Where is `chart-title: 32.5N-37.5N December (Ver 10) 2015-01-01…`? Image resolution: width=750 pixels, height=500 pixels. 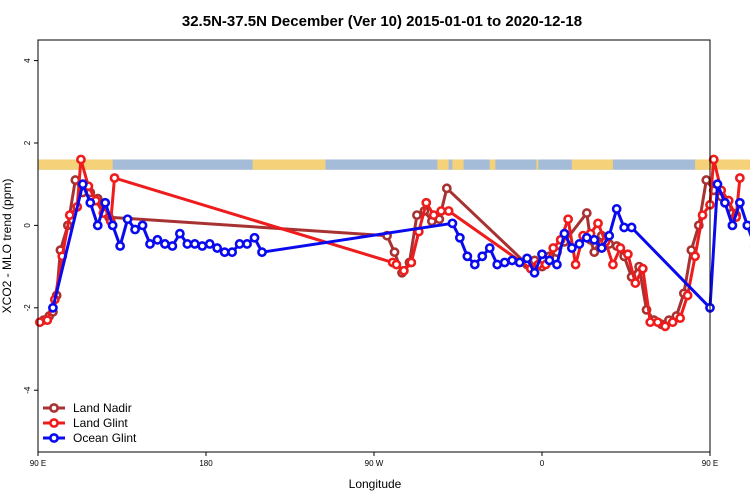
chart-title: 32.5N-37.5N December (Ver 10) 2015-01-01… is located at coordinates (382, 21).